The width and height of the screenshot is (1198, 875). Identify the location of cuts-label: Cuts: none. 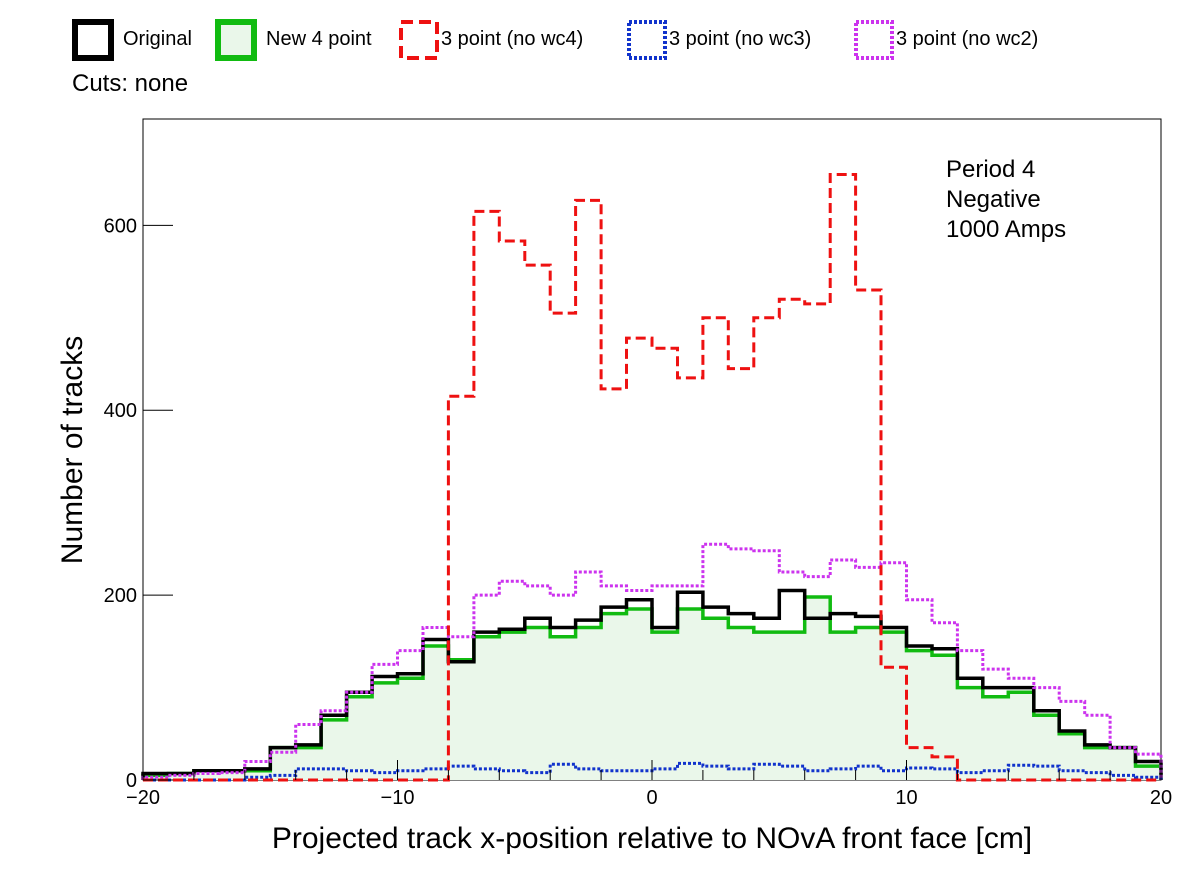
(130, 83).